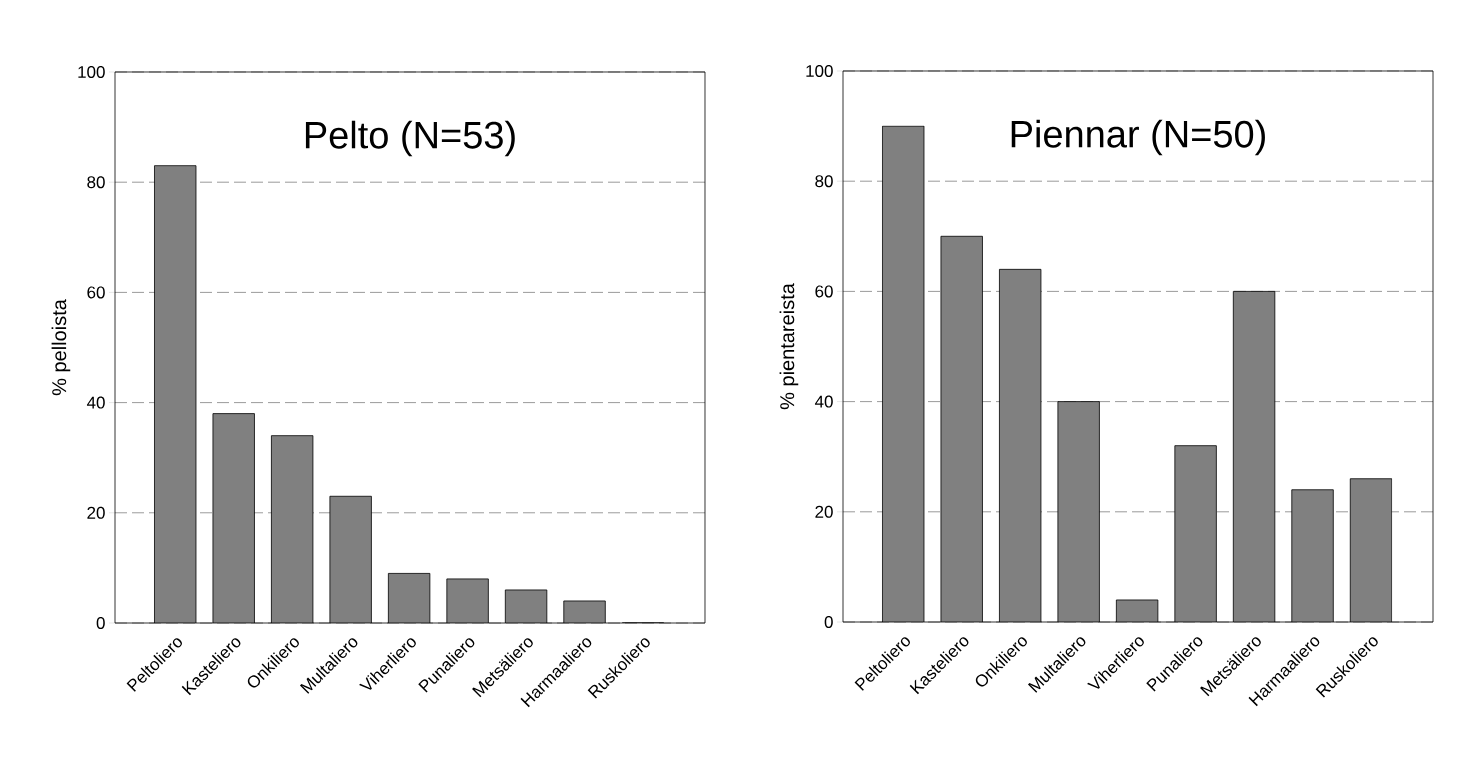 The width and height of the screenshot is (1457, 777). I want to click on y-axis-title: % pelloista, so click(61, 347).